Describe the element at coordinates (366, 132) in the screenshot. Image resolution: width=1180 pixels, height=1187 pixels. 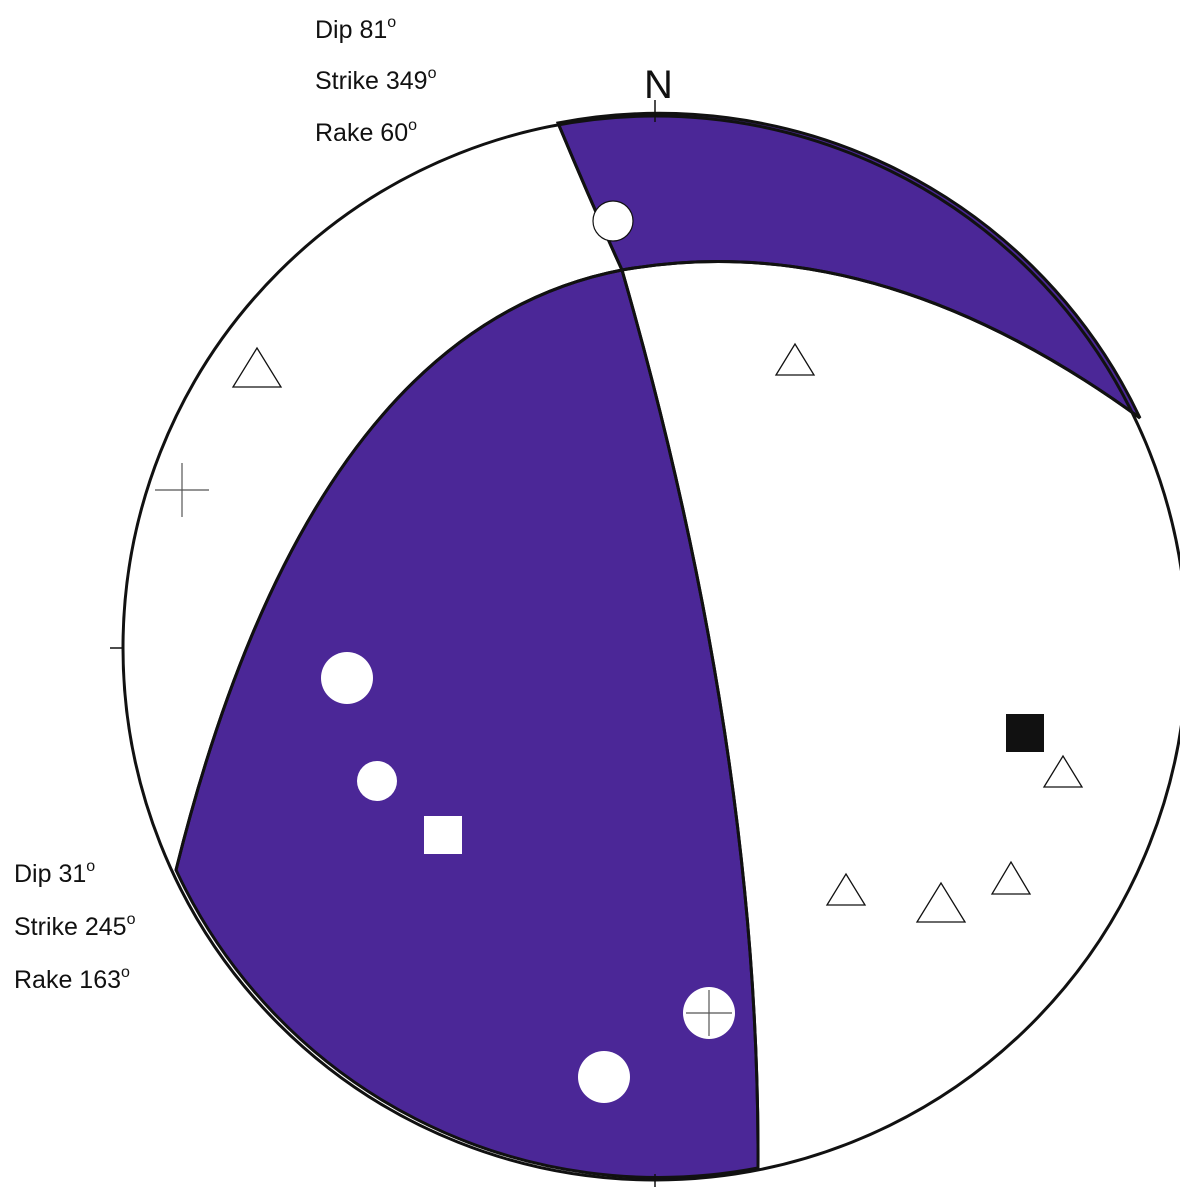
I see `plane1-rake-label: Rake 60o` at that location.